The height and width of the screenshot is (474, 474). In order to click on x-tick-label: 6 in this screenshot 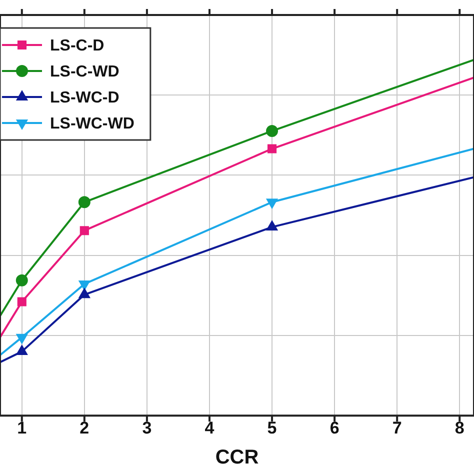, I will do `click(335, 428)`.